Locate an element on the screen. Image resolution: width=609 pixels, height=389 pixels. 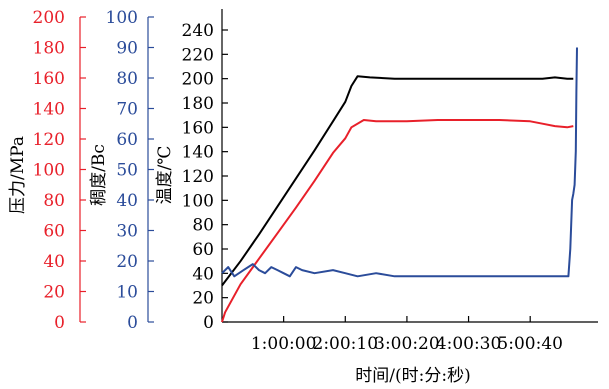
temperature-tick-label: 20 is located at coordinates (203, 299).